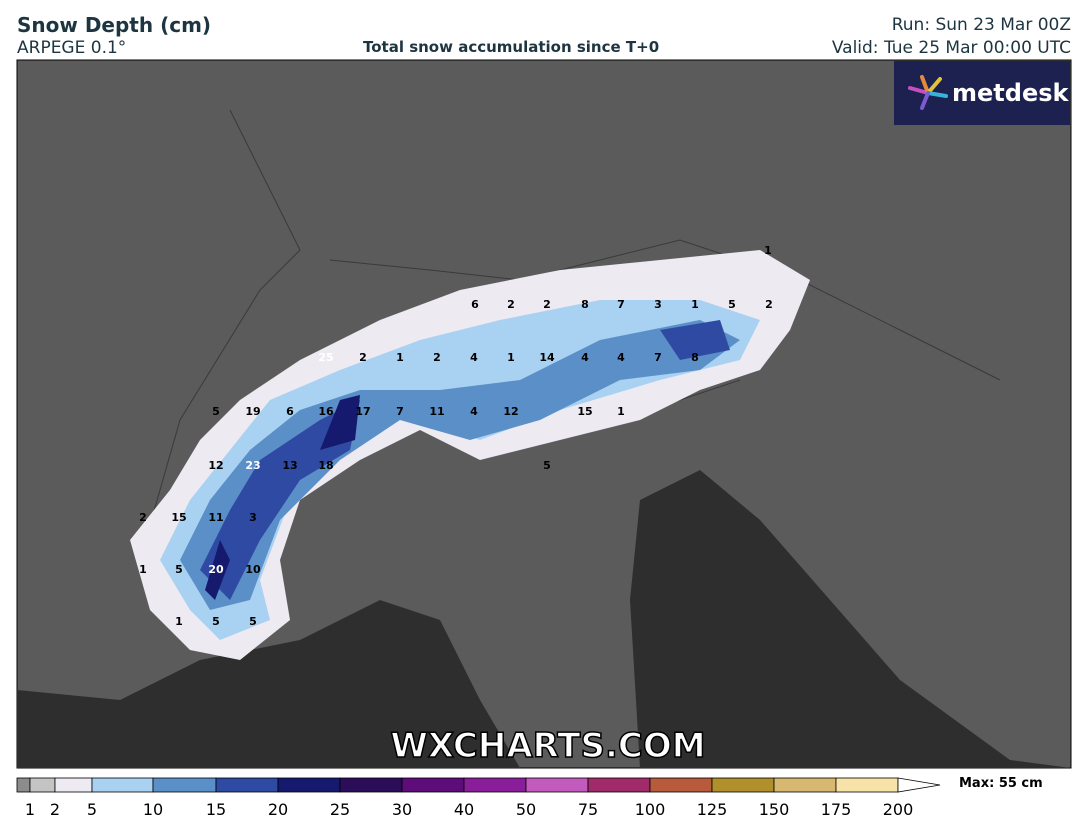 This screenshot has height=835, width=1088. What do you see at coordinates (325, 357) in the screenshot?
I see `map-label: 25` at bounding box center [325, 357].